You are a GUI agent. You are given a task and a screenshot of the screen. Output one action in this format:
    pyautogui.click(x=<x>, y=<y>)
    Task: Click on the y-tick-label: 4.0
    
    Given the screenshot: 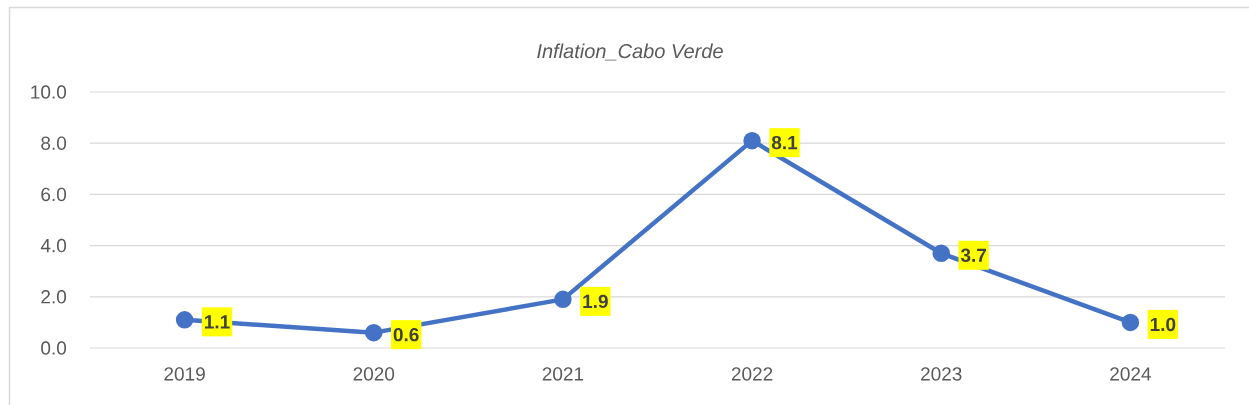 What is the action you would take?
    pyautogui.click(x=53, y=245)
    